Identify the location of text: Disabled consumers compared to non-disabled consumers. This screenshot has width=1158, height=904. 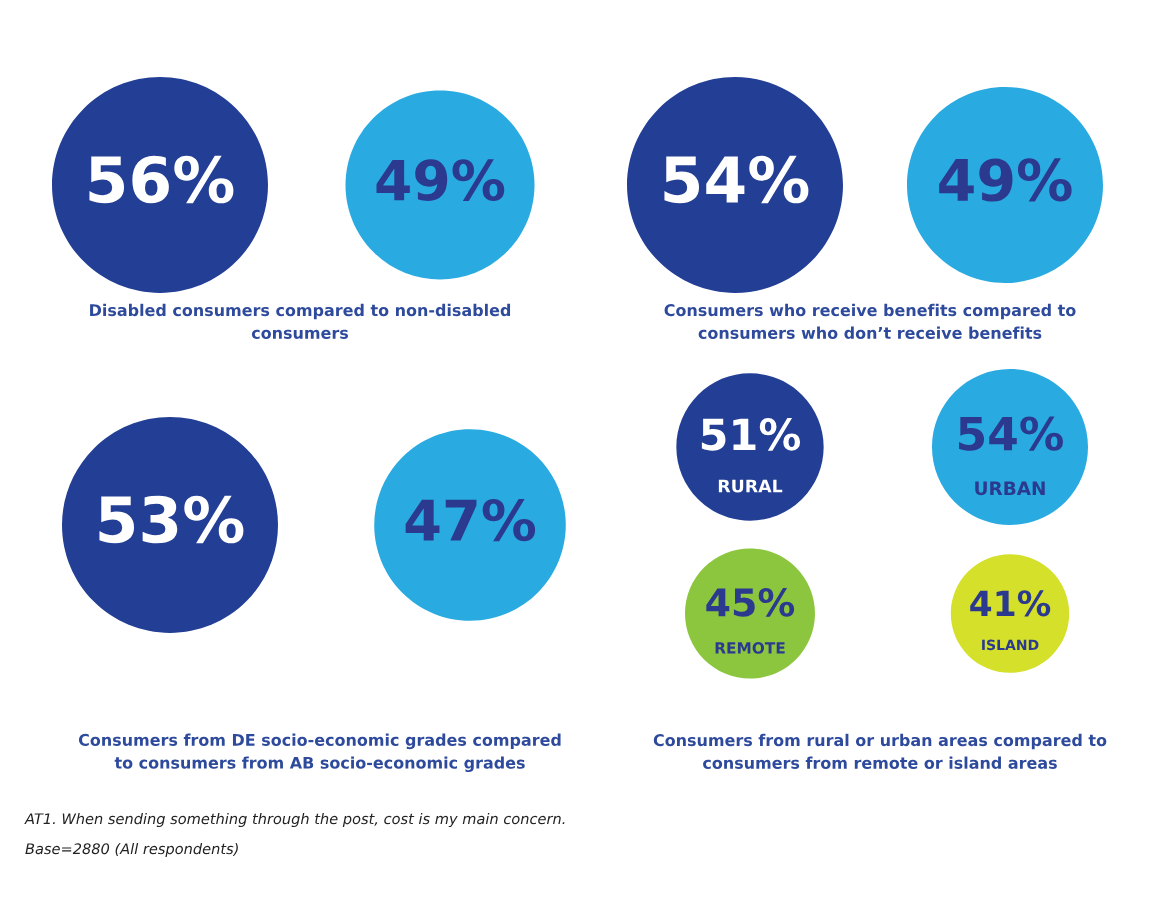
(300, 321).